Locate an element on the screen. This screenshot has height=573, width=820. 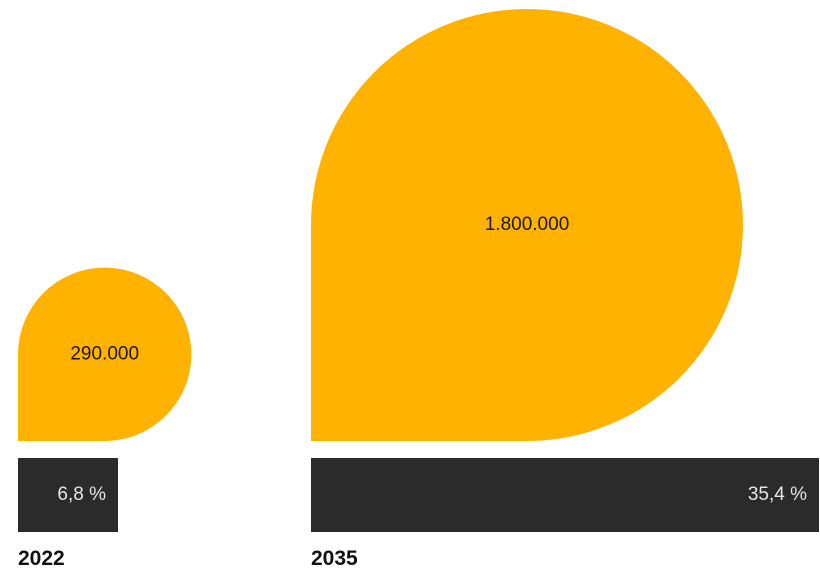
year-label-2022: 2022 is located at coordinates (41, 558).